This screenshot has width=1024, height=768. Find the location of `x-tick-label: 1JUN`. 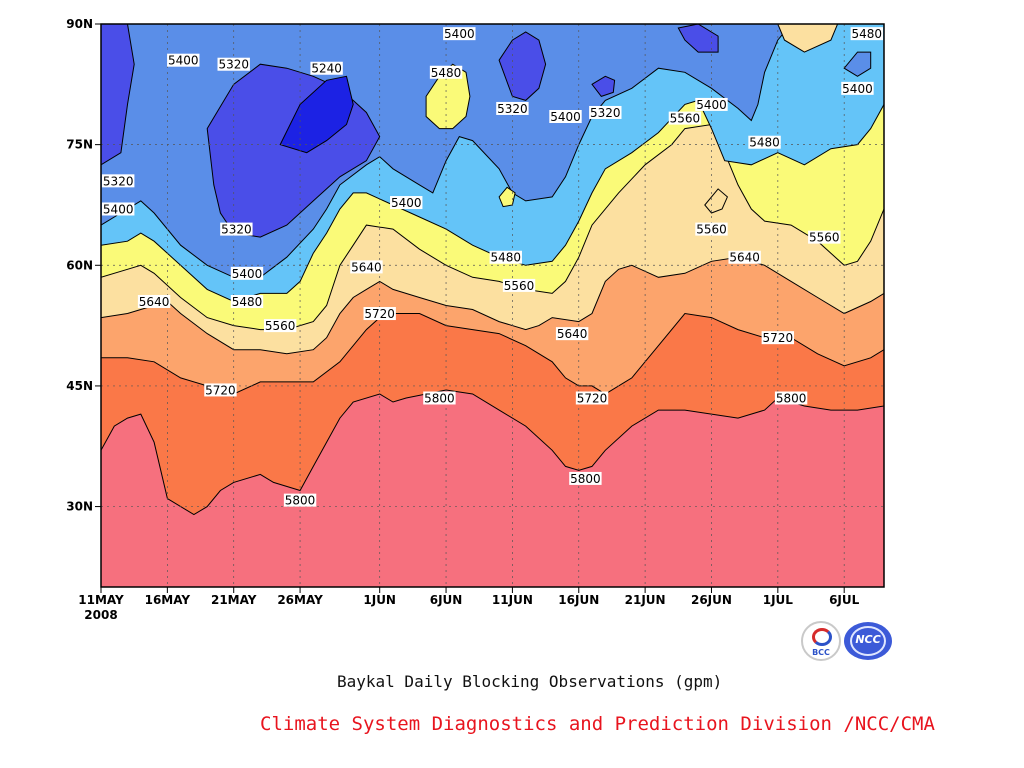

x-tick-label: 1JUN is located at coordinates (379, 600).